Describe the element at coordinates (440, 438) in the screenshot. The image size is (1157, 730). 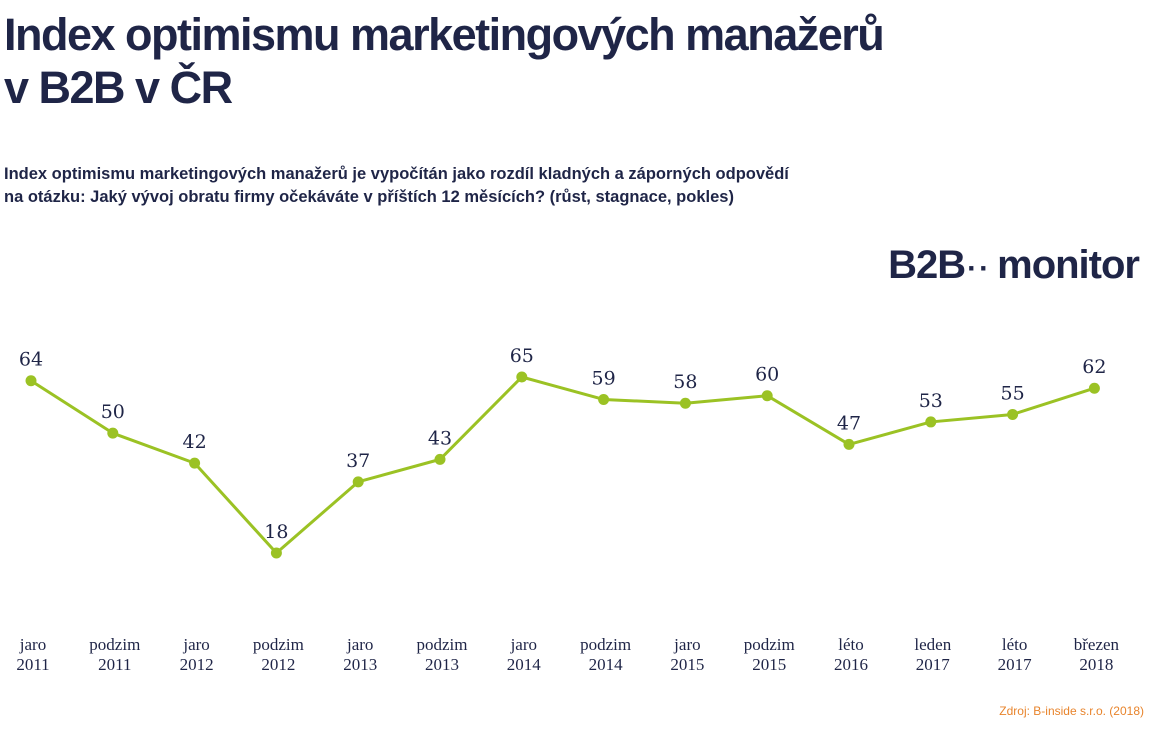
I see `data-label: 43` at that location.